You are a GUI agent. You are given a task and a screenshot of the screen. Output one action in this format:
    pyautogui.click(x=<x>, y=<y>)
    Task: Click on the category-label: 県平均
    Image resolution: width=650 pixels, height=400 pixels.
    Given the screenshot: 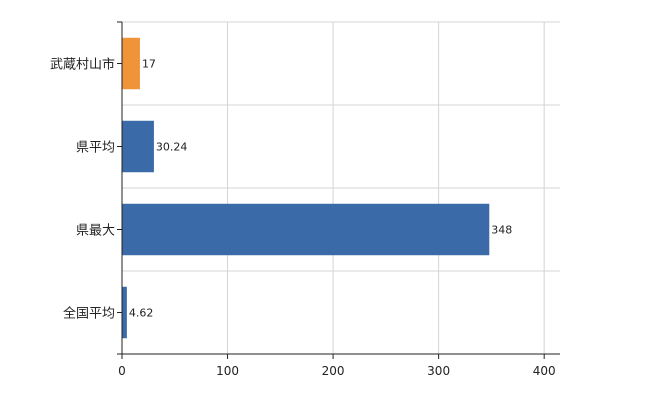 What is the action you would take?
    pyautogui.click(x=95, y=148)
    